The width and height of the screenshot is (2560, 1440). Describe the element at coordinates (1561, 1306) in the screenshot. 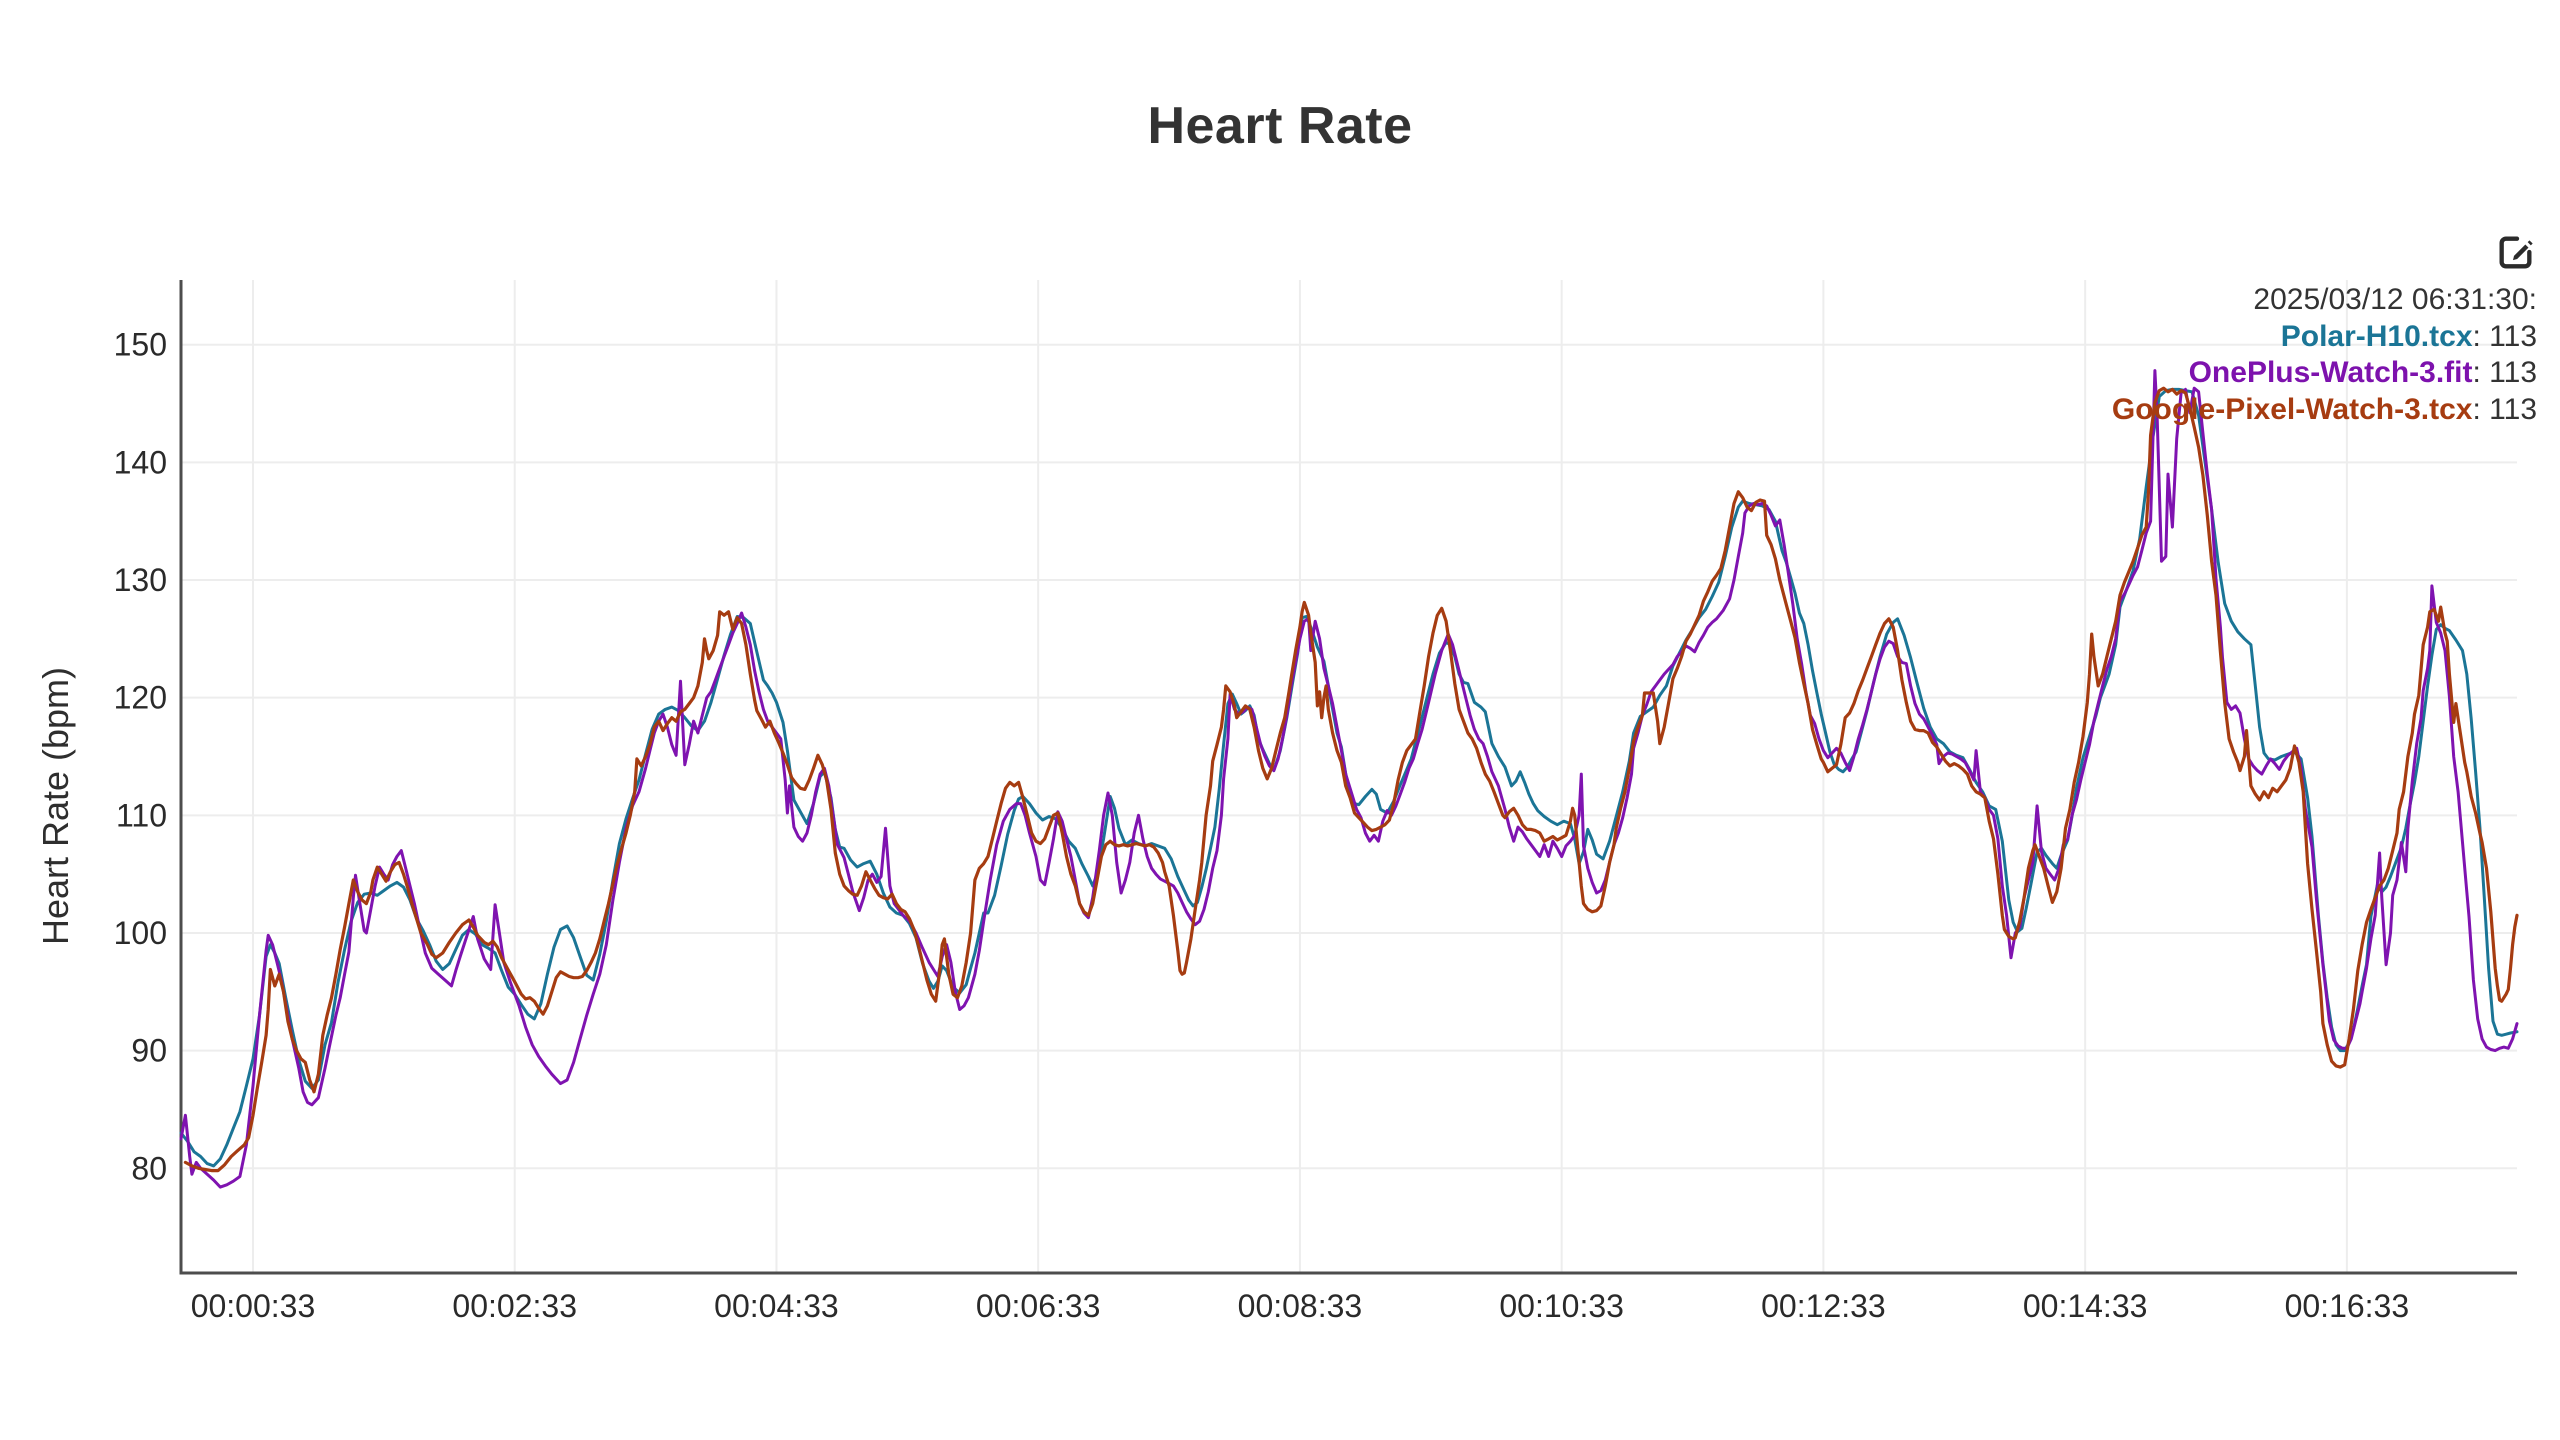

I see `x-tick-label: 00:10:33` at that location.